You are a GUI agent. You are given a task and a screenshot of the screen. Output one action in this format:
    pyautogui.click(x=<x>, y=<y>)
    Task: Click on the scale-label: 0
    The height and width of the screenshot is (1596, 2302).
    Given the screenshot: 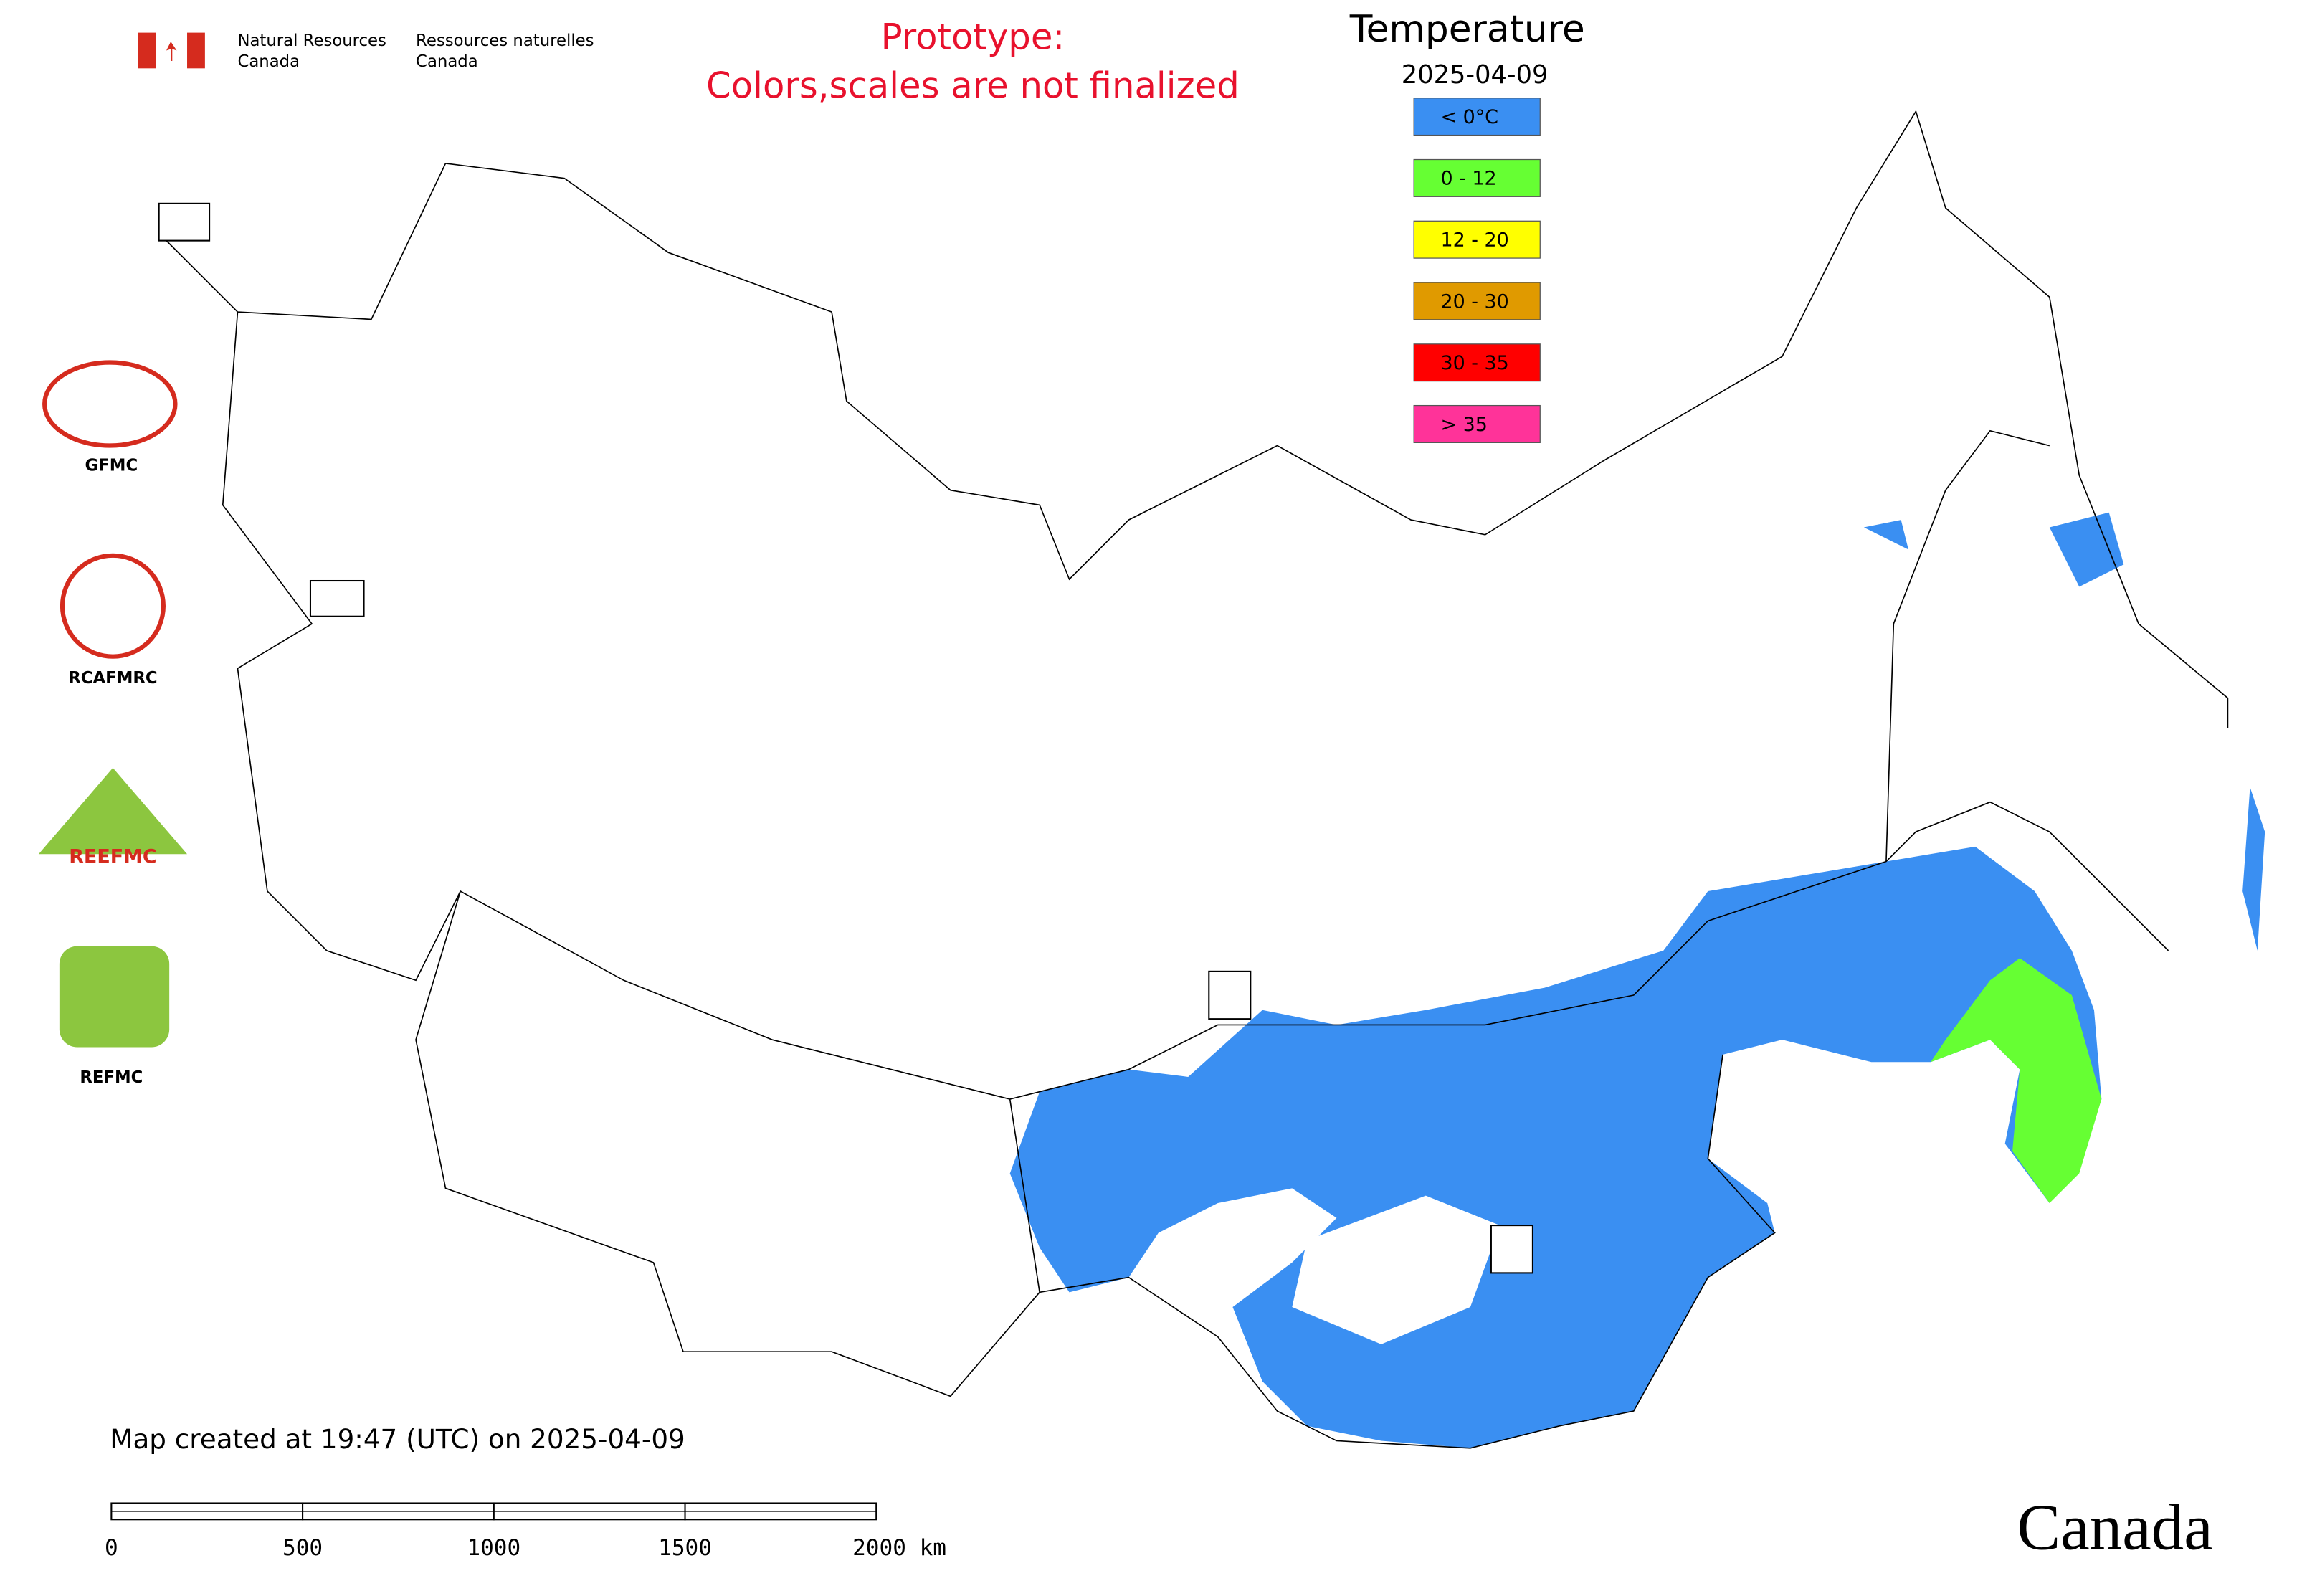 What is the action you would take?
    pyautogui.click(x=112, y=1548)
    